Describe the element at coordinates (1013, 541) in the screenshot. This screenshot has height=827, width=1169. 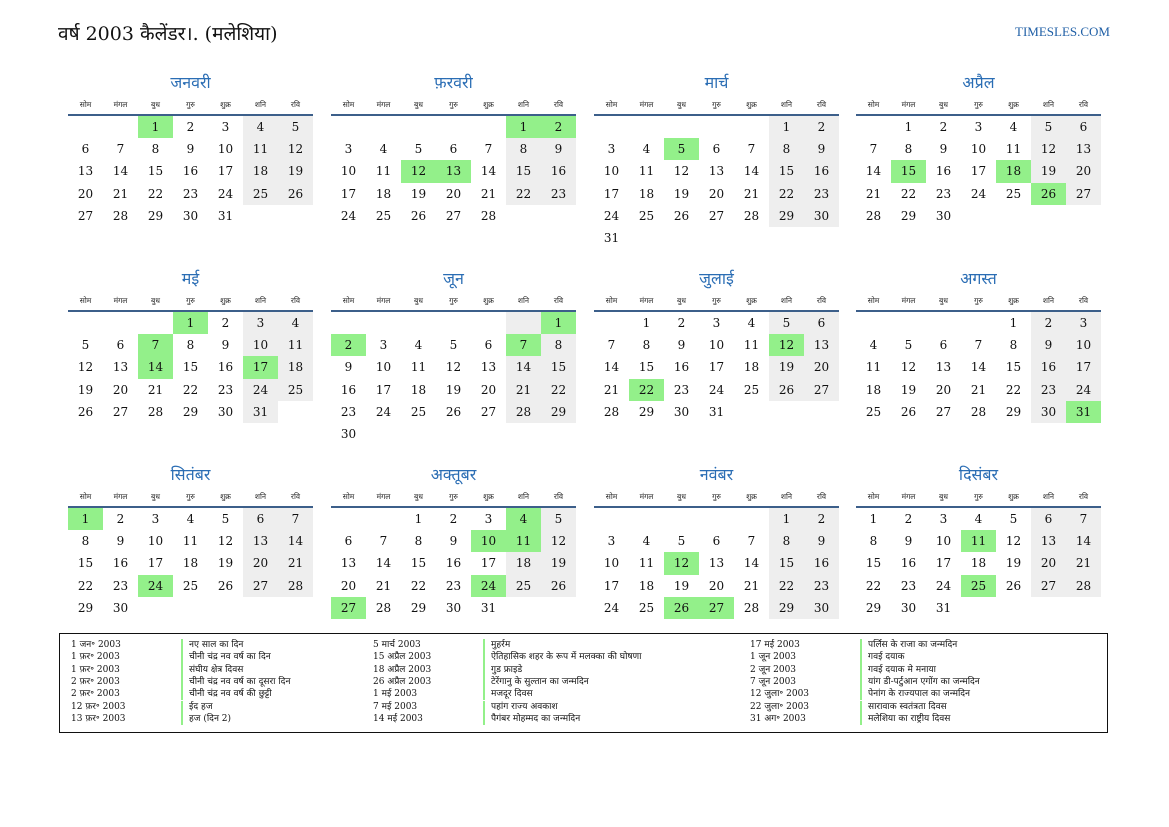
I see `day-cell: 12` at that location.